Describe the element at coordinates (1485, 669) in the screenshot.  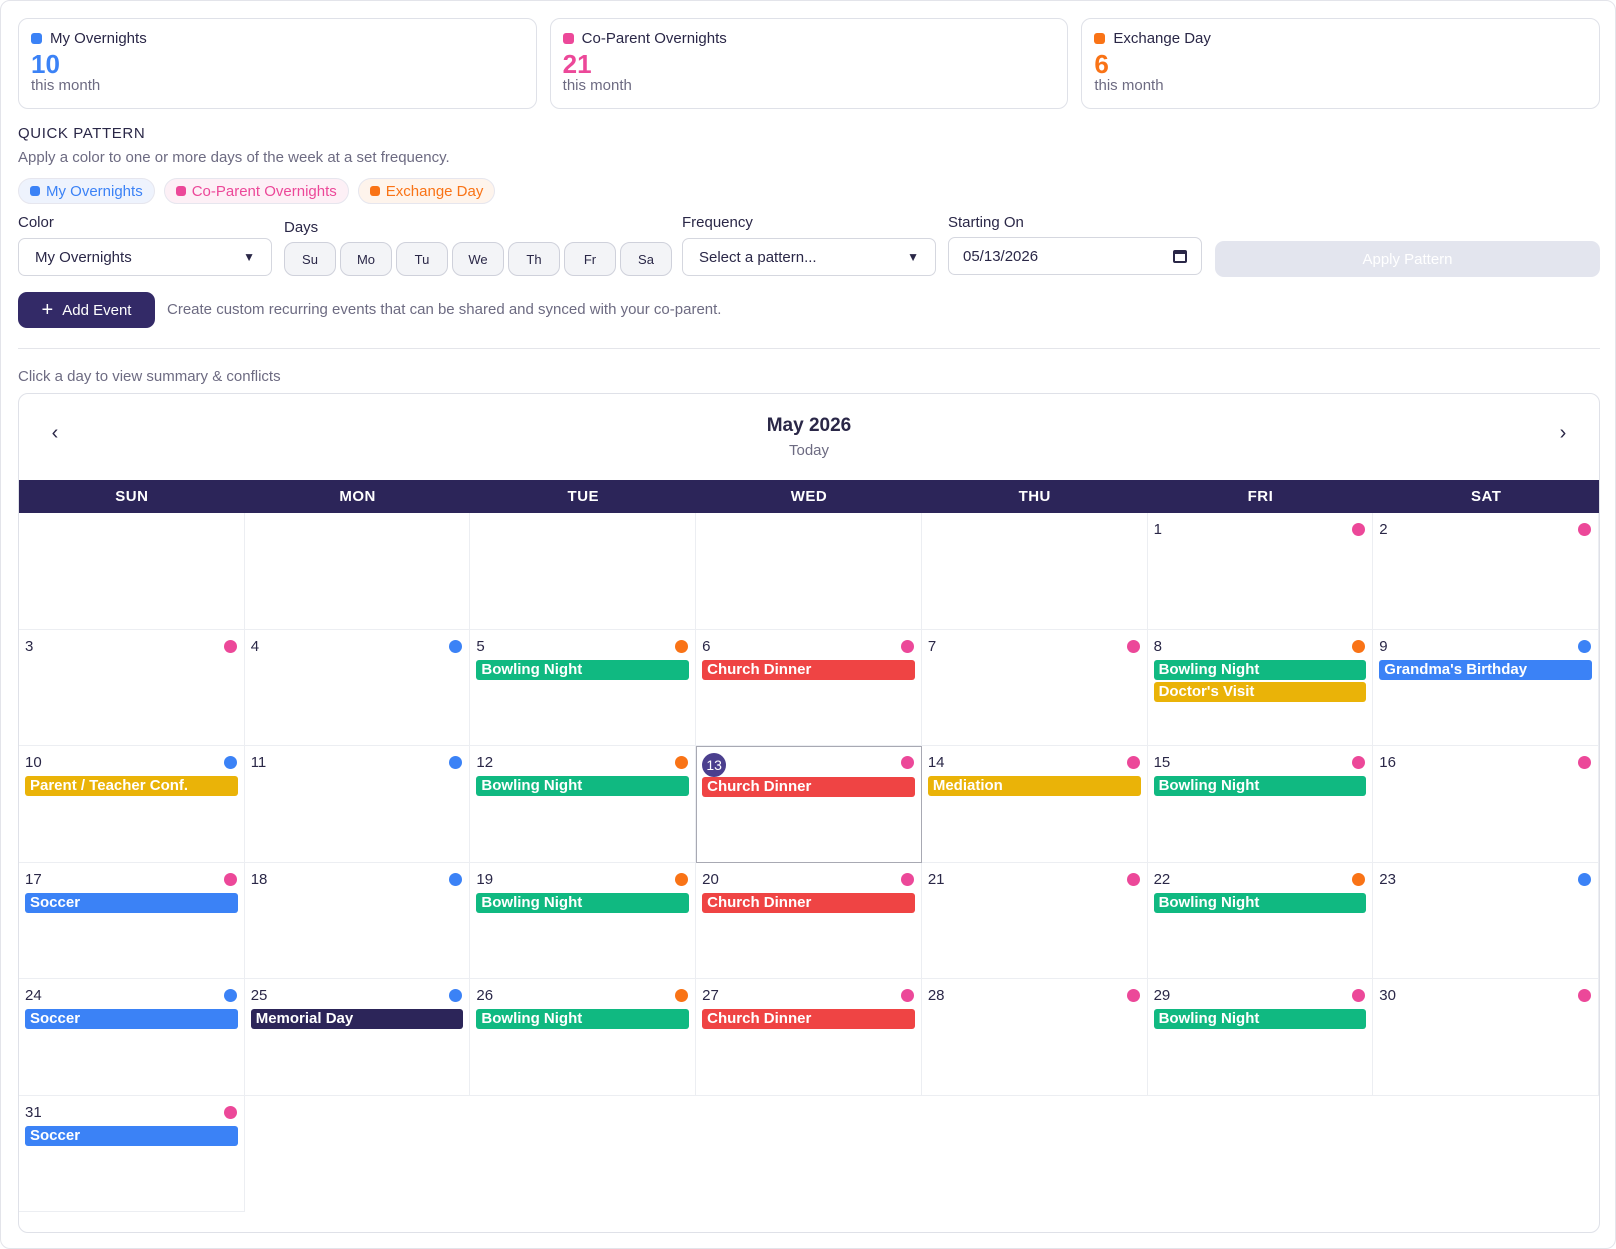
I see `event-pill: Grandma's Birthday` at that location.